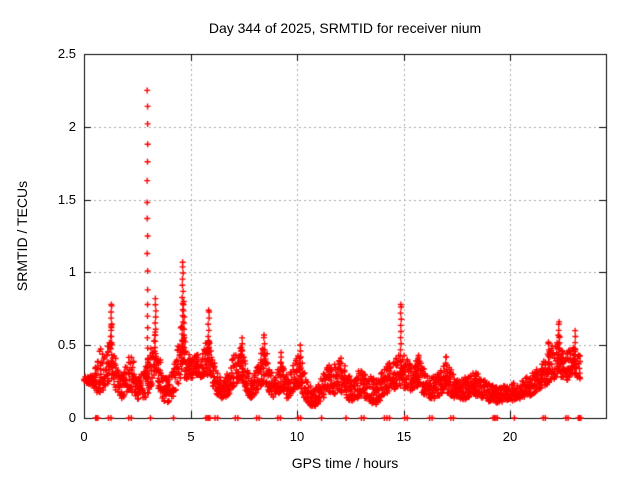  Describe the element at coordinates (66, 53) in the screenshot. I see `y-tick-label-2.5: 2.5` at that location.